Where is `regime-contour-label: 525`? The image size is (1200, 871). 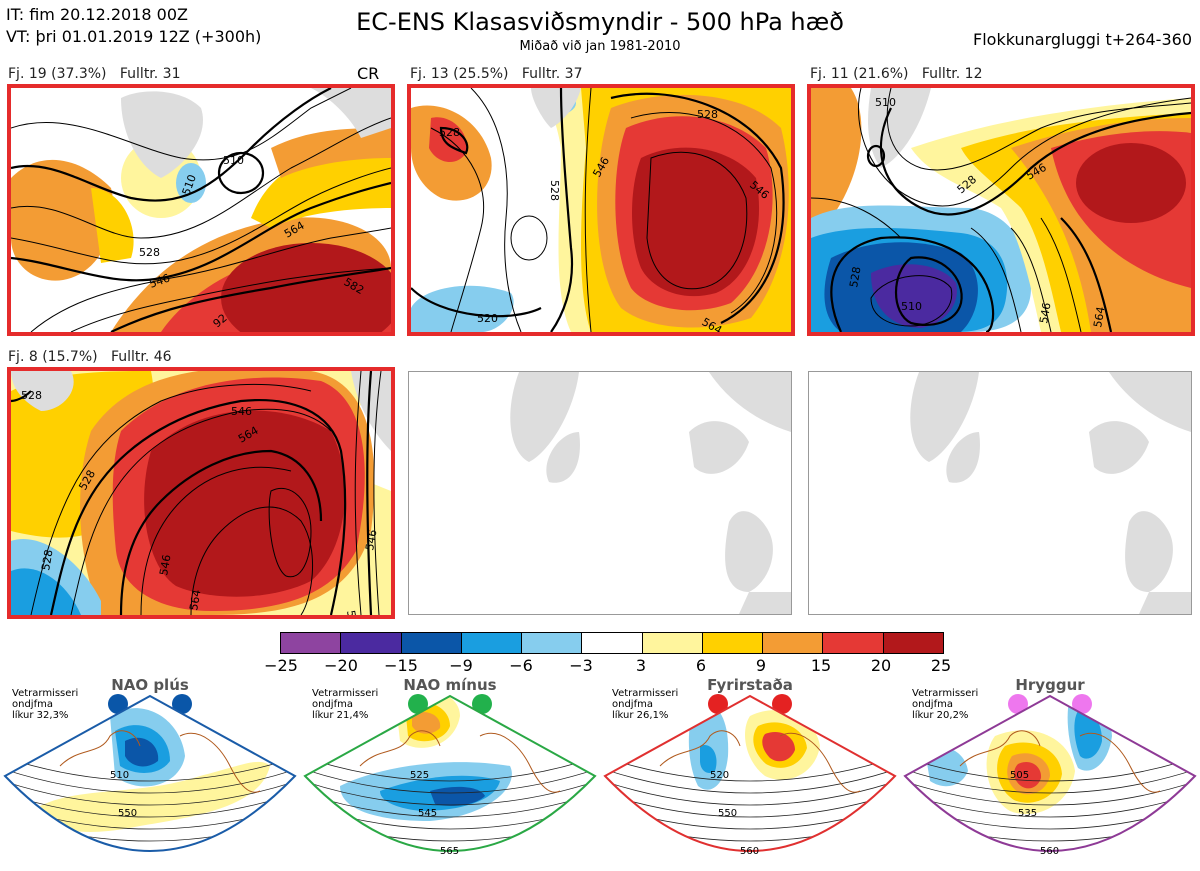 regime-contour-label: 525 is located at coordinates (419, 775).